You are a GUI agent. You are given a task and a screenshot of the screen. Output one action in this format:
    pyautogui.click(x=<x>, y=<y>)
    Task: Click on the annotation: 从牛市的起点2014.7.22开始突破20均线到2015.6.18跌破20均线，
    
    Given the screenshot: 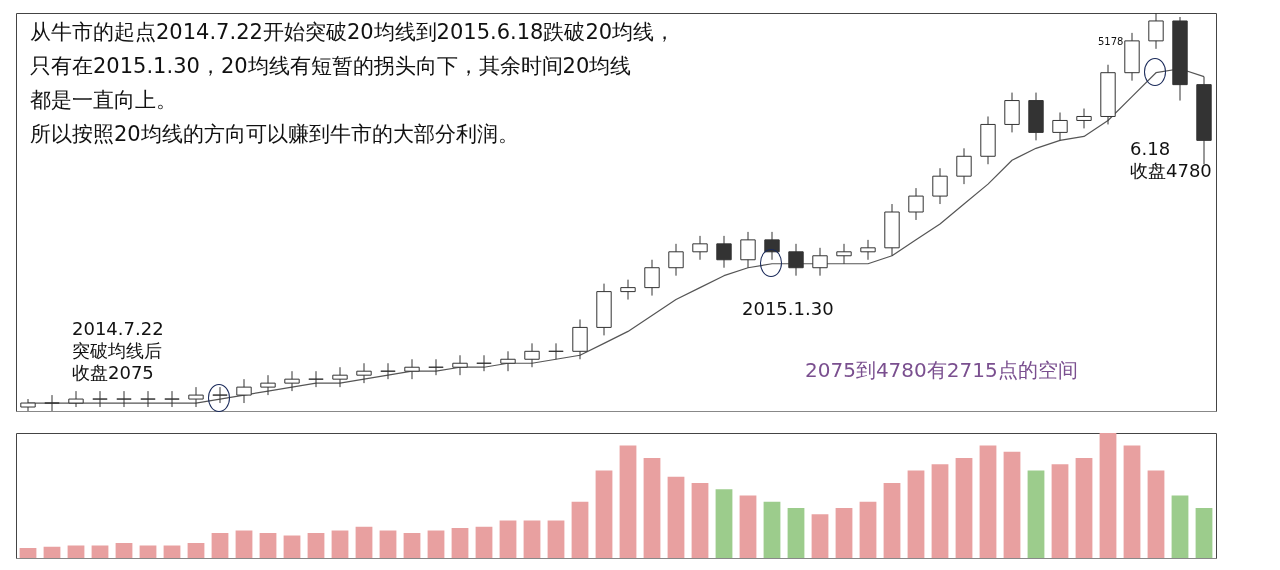 What is the action you would take?
    pyautogui.click(x=353, y=33)
    